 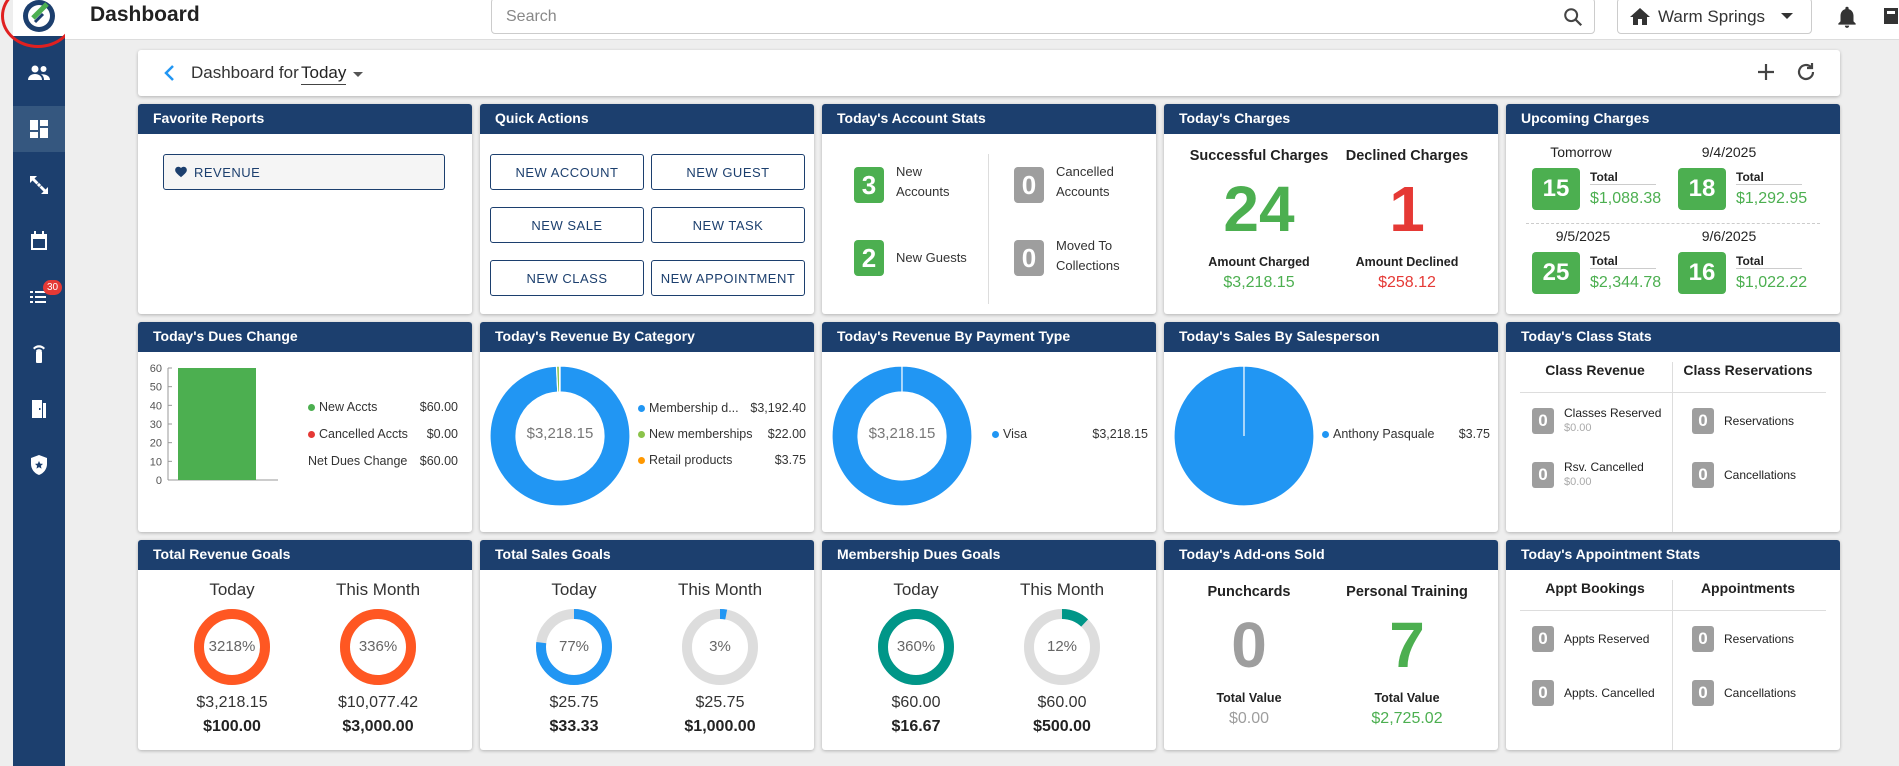 I want to click on today-label: Today, so click(x=232, y=589).